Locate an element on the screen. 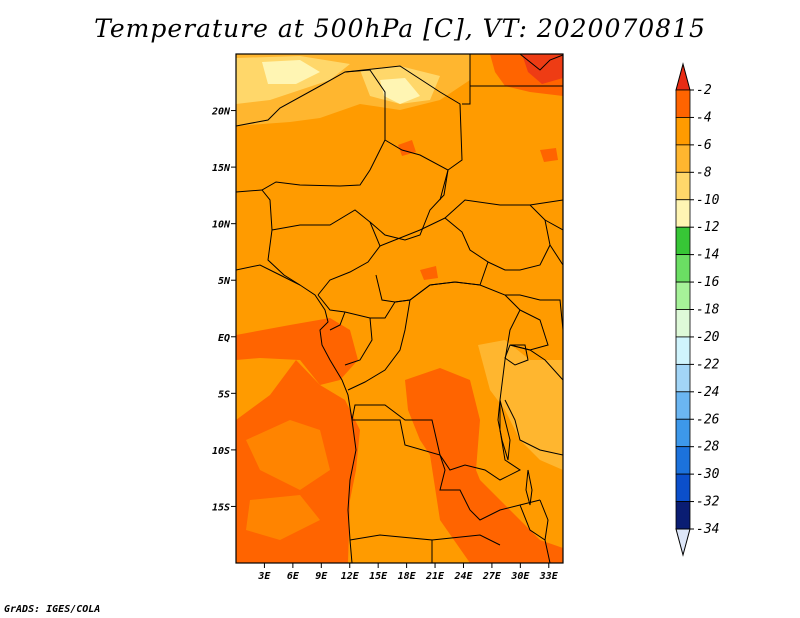 The image size is (800, 618). colorbar-label: -16 is located at coordinates (708, 282).